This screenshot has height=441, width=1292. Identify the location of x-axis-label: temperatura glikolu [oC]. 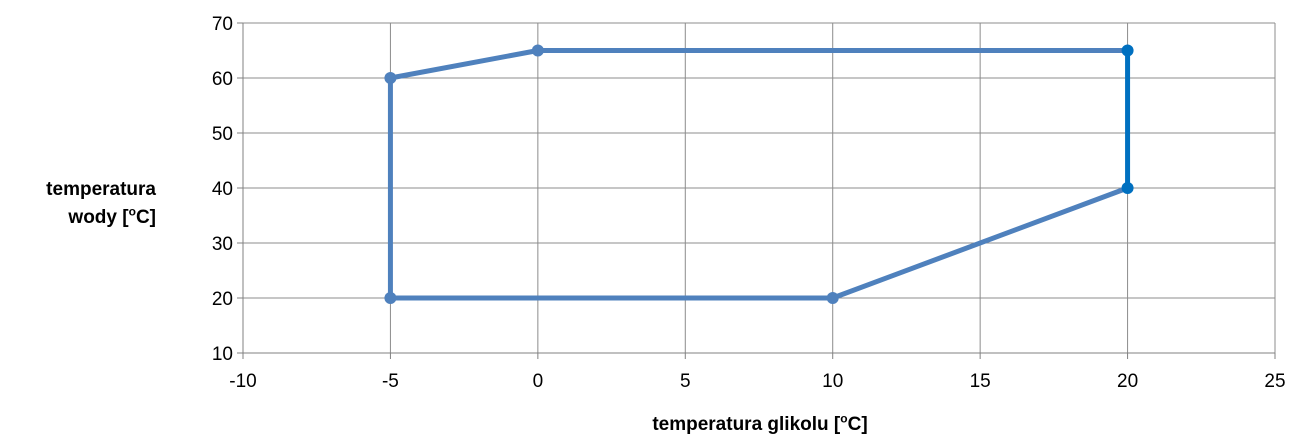
(760, 425).